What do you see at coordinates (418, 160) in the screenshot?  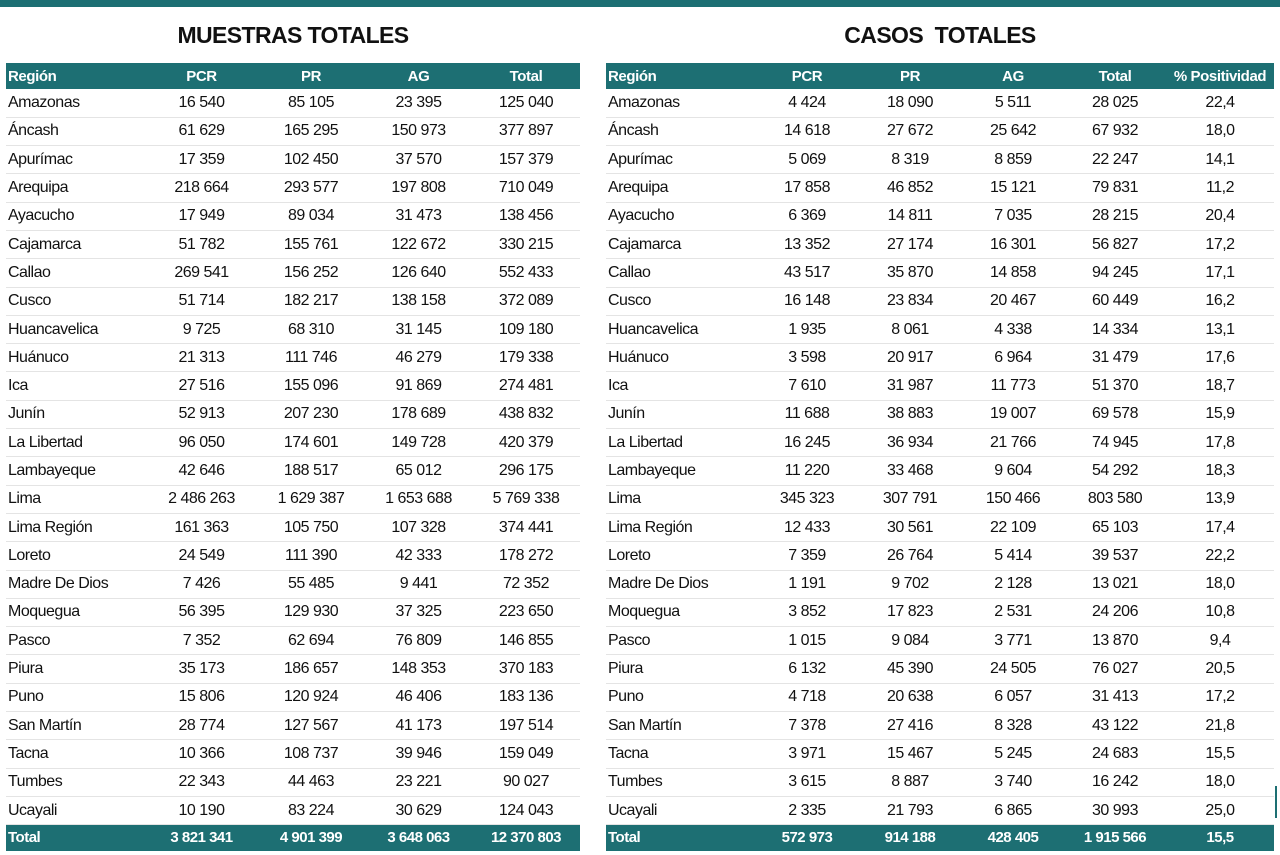 I see `value-cell: 37 570` at bounding box center [418, 160].